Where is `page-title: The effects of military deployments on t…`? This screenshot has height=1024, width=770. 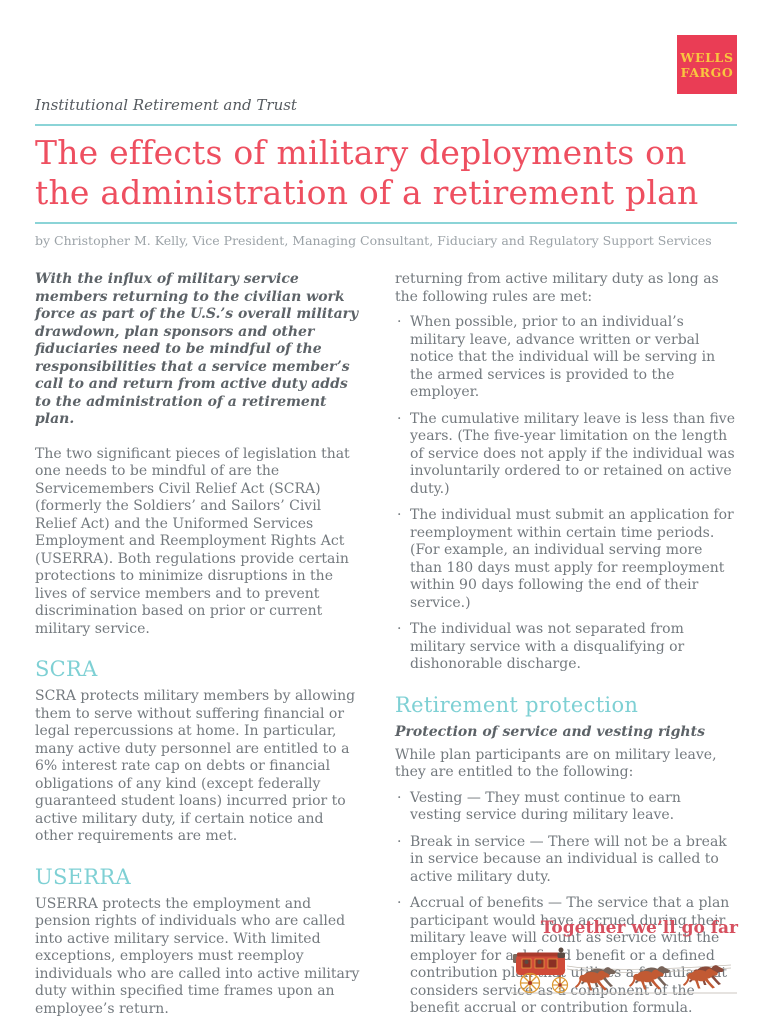
page-title: The effects of military deployments on t… is located at coordinates (386, 173).